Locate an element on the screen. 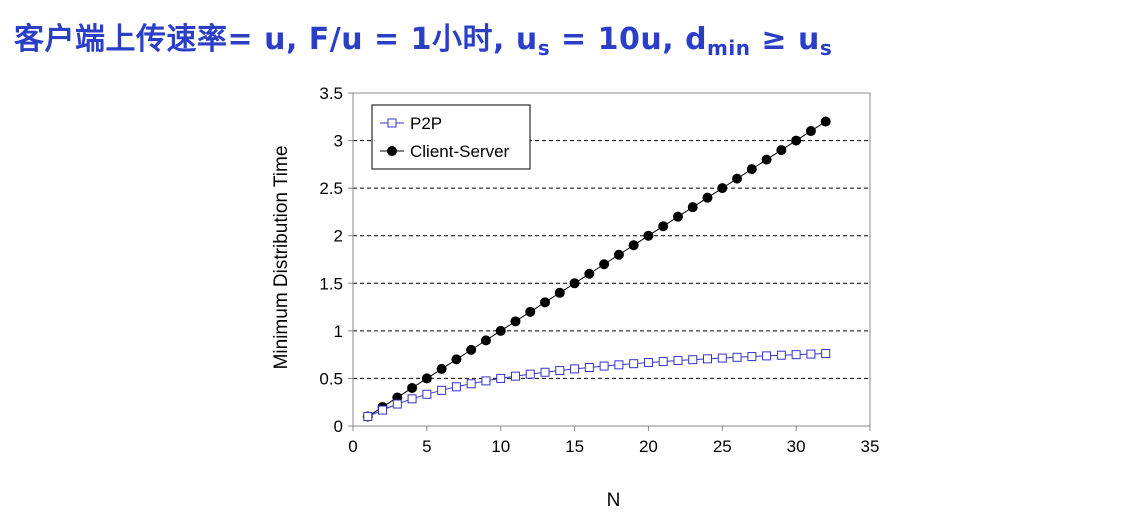  y-tick-label: 1 is located at coordinates (338, 331).